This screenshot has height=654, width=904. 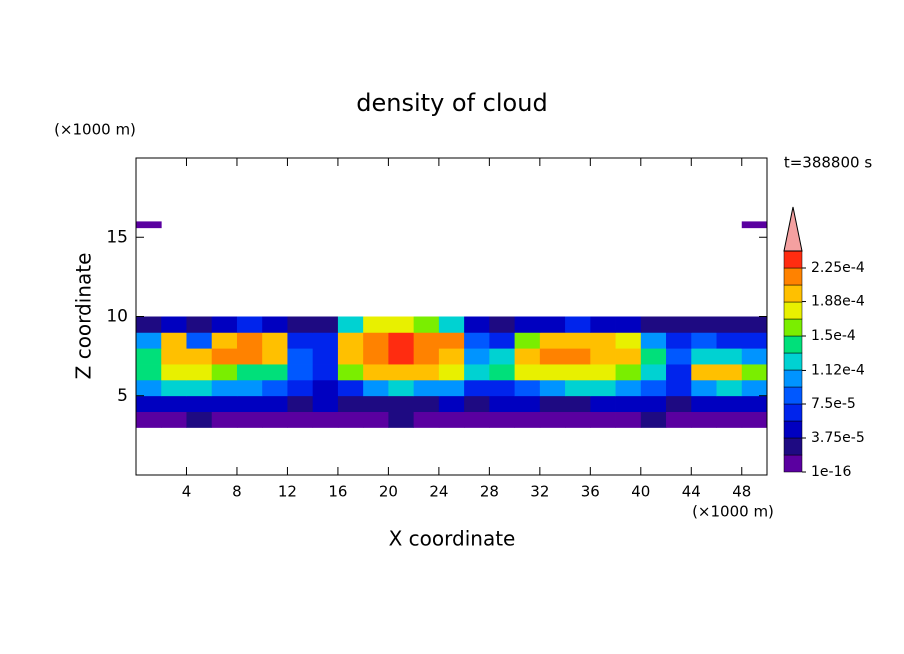 I want to click on chart-title: density of cloud, so click(x=451, y=103).